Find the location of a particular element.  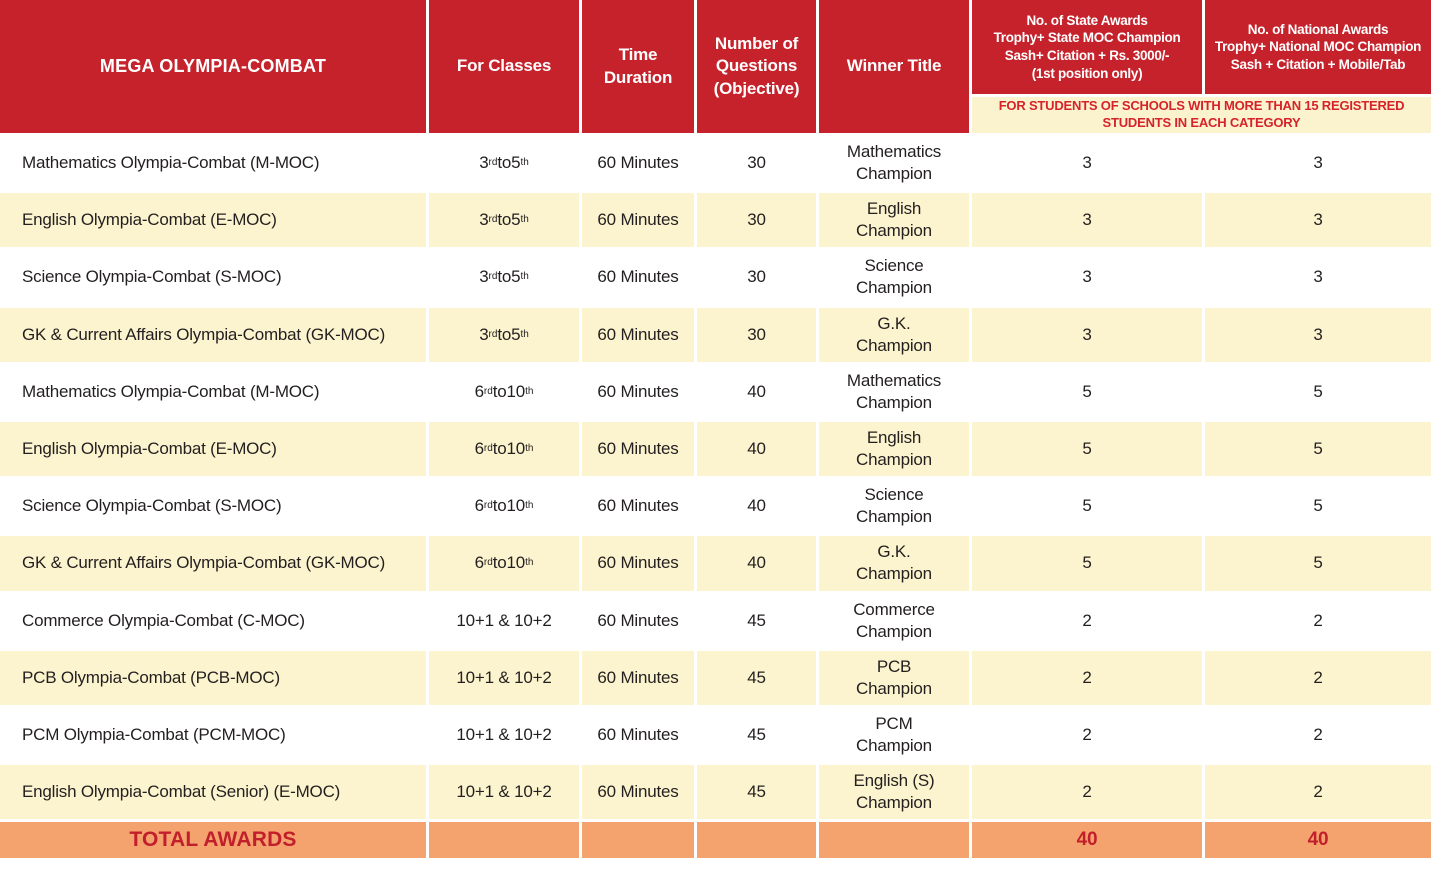

row-program-name: English Olympia-Combat (E-MOC) is located at coordinates (213, 220).